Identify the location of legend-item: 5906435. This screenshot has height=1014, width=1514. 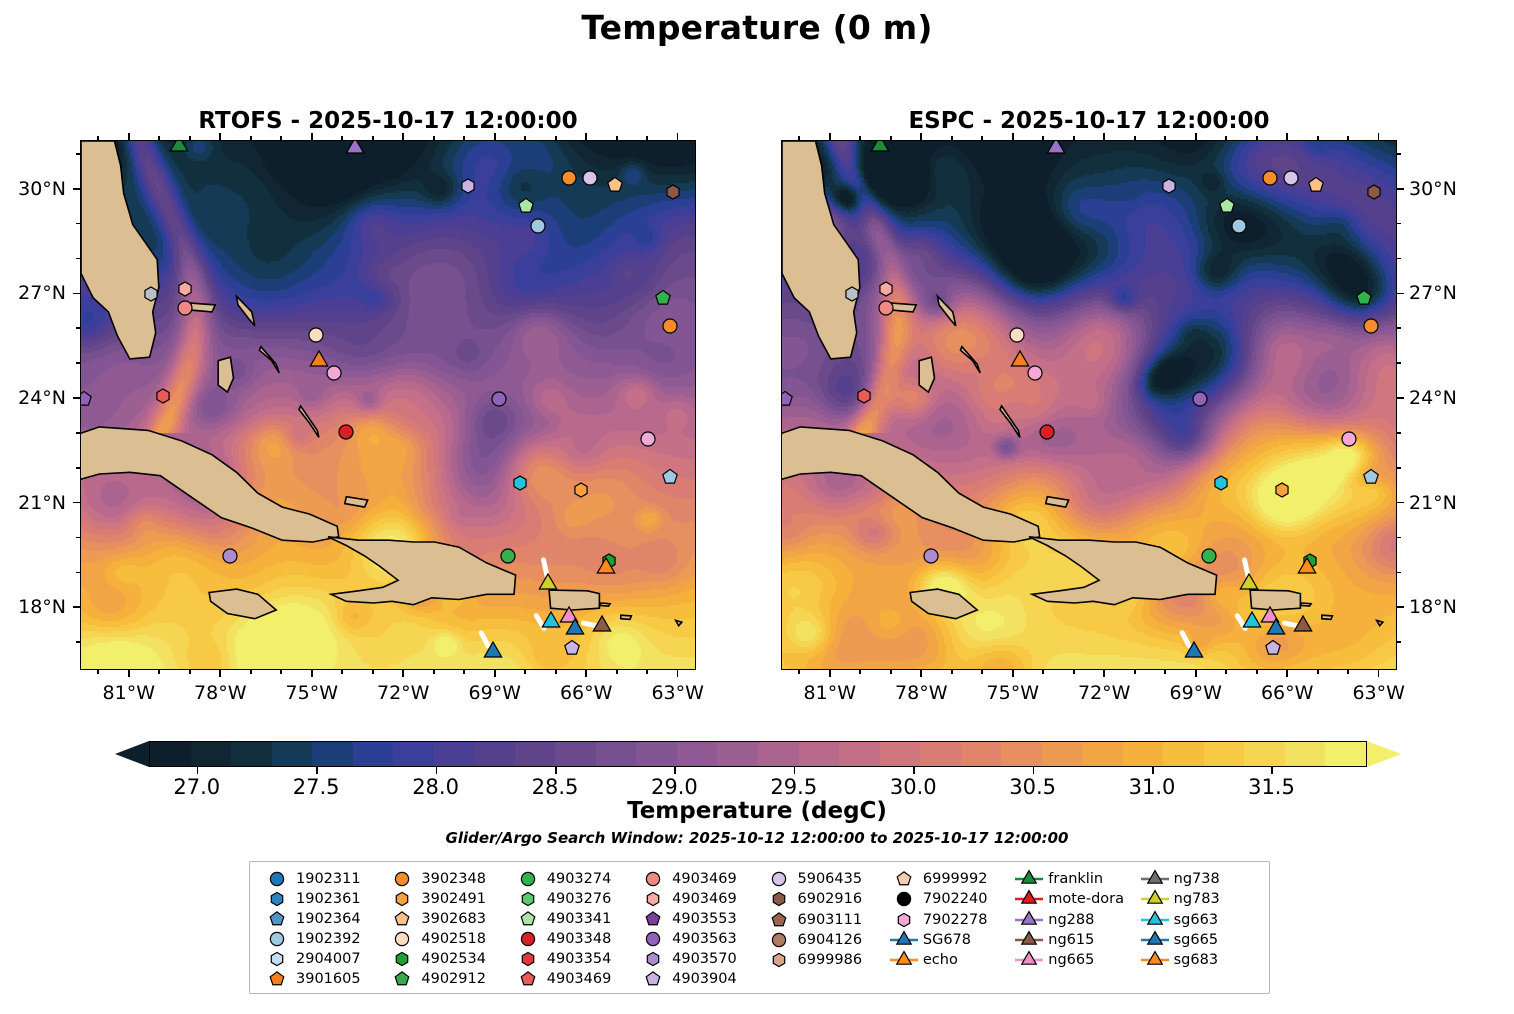
(824, 879).